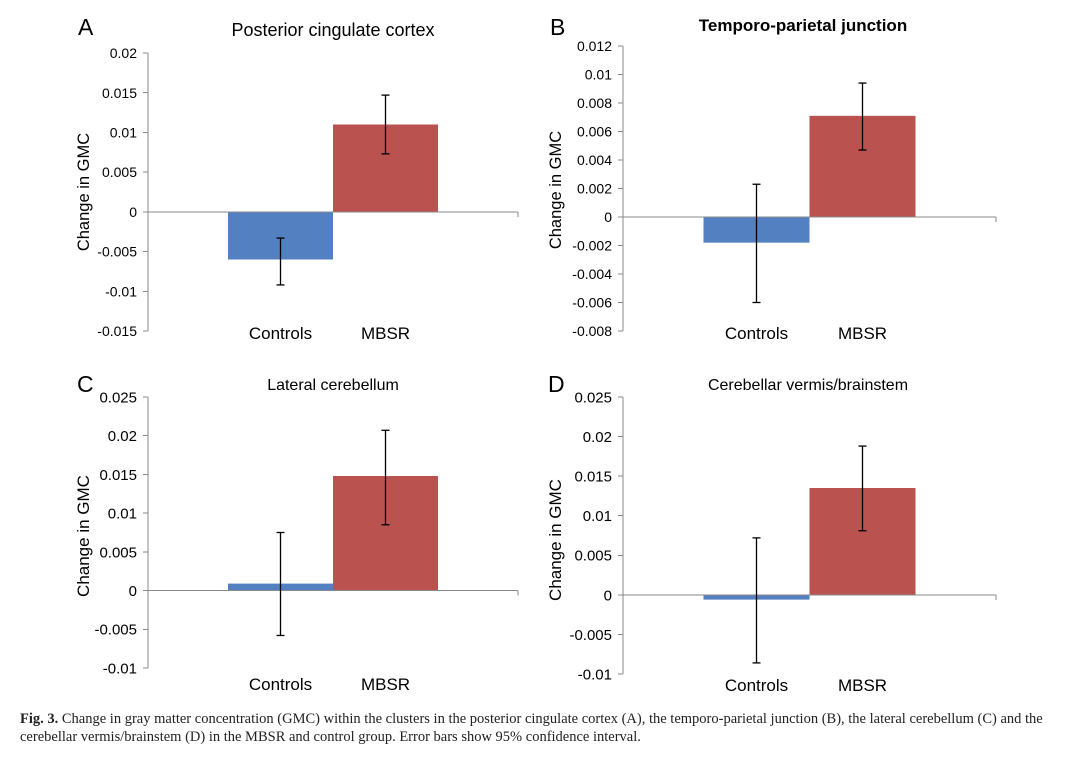 This screenshot has height=773, width=1087. I want to click on y-tick-label: -0.002, so click(592, 246).